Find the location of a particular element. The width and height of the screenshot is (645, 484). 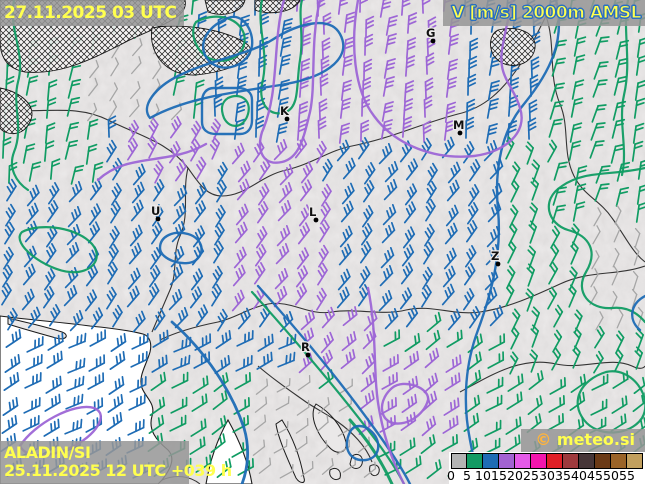

model-info-box: ALADIN/SI 25.11.2025 12 UTC +039 h is located at coordinates (116, 462).